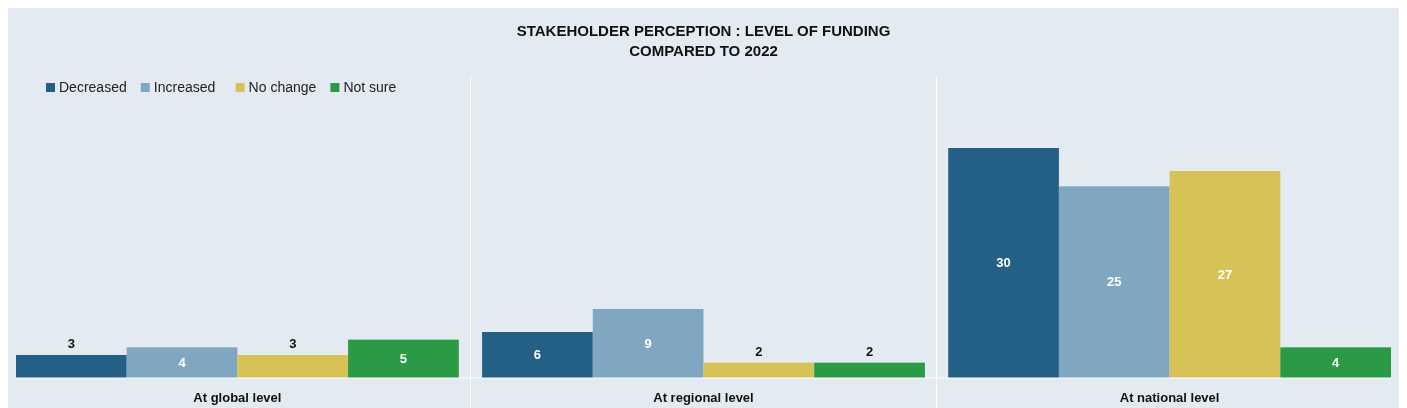 This screenshot has height=408, width=1407. I want to click on legend-label: No change, so click(282, 87).